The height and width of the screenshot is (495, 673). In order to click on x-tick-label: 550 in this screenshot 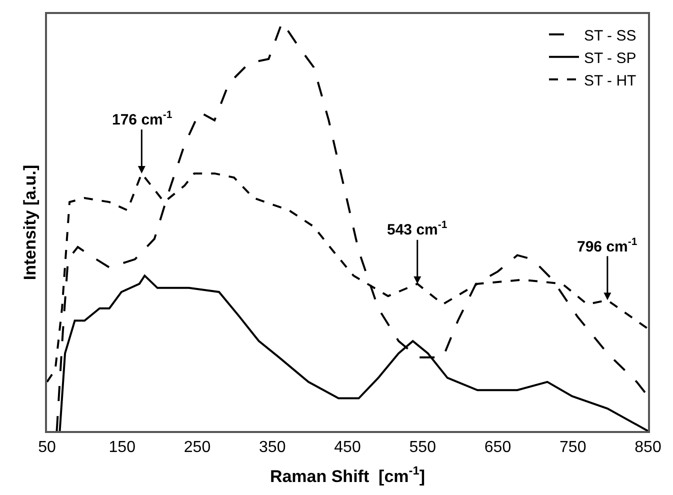, I will do `click(422, 447)`.